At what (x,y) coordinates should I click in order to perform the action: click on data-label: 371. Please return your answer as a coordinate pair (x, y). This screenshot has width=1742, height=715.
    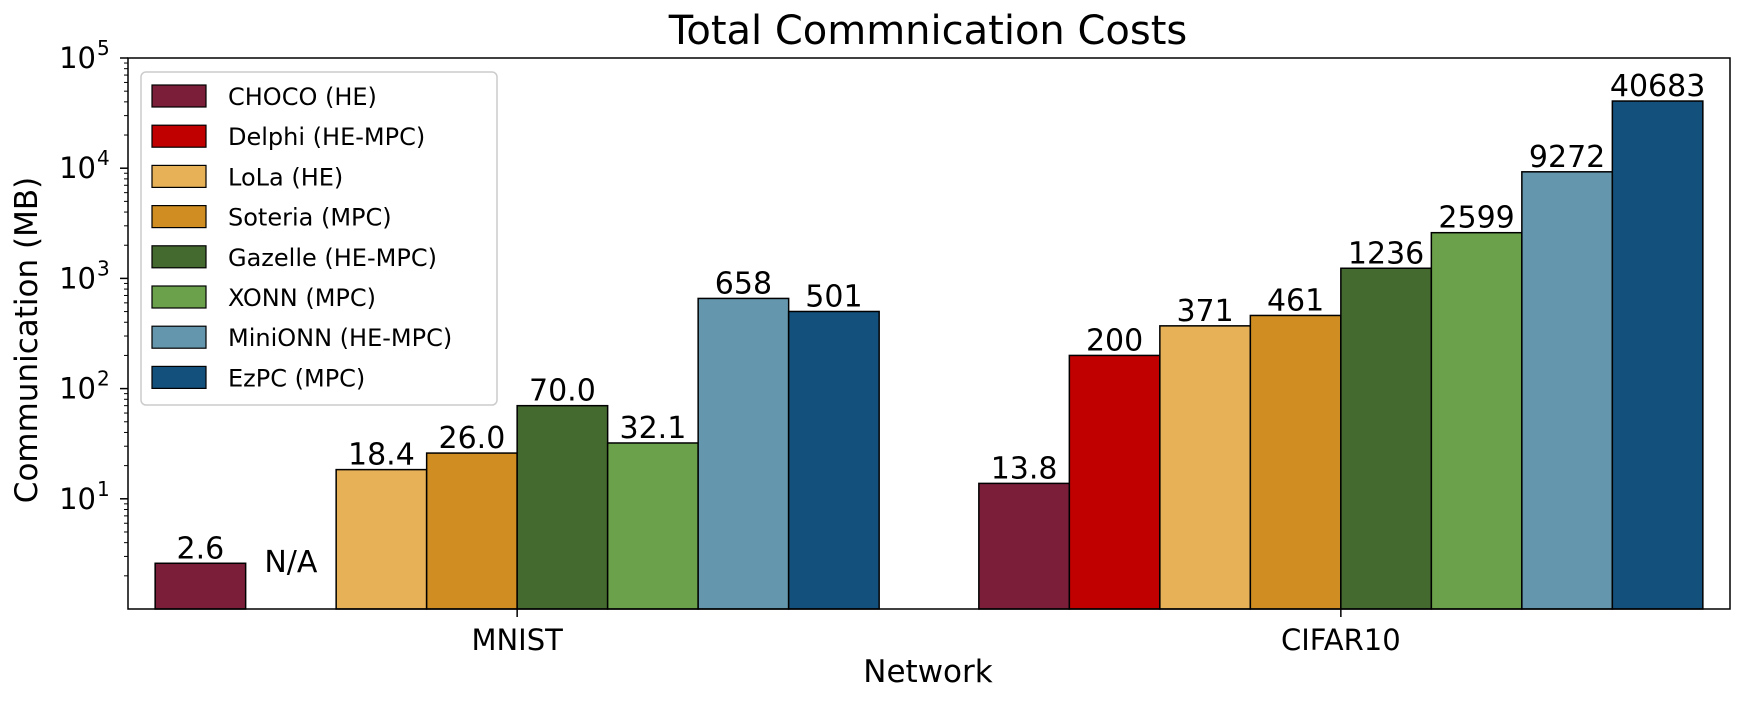
    Looking at the image, I should click on (1204, 311).